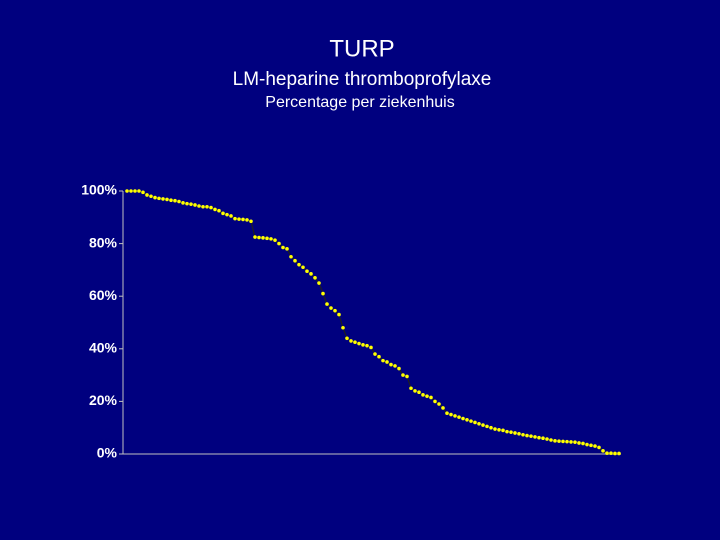  What do you see at coordinates (103, 242) in the screenshot?
I see `y-tick-label: 80%` at bounding box center [103, 242].